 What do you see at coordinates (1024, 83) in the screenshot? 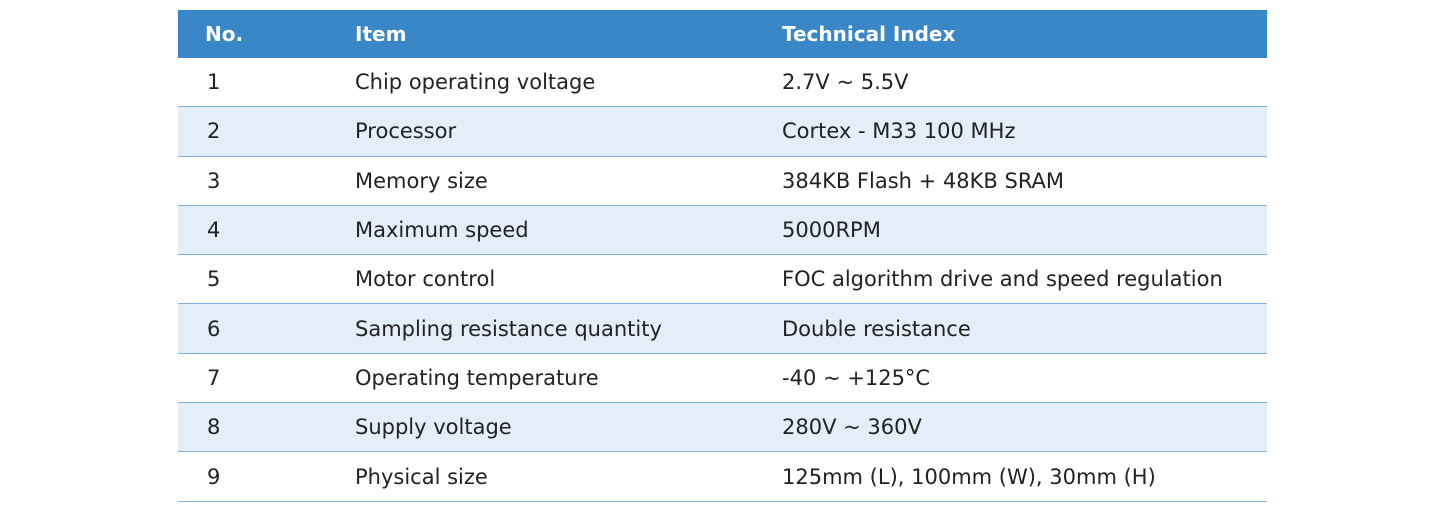
I see `table-cell: 2.7V ~ 5.5V` at bounding box center [1024, 83].